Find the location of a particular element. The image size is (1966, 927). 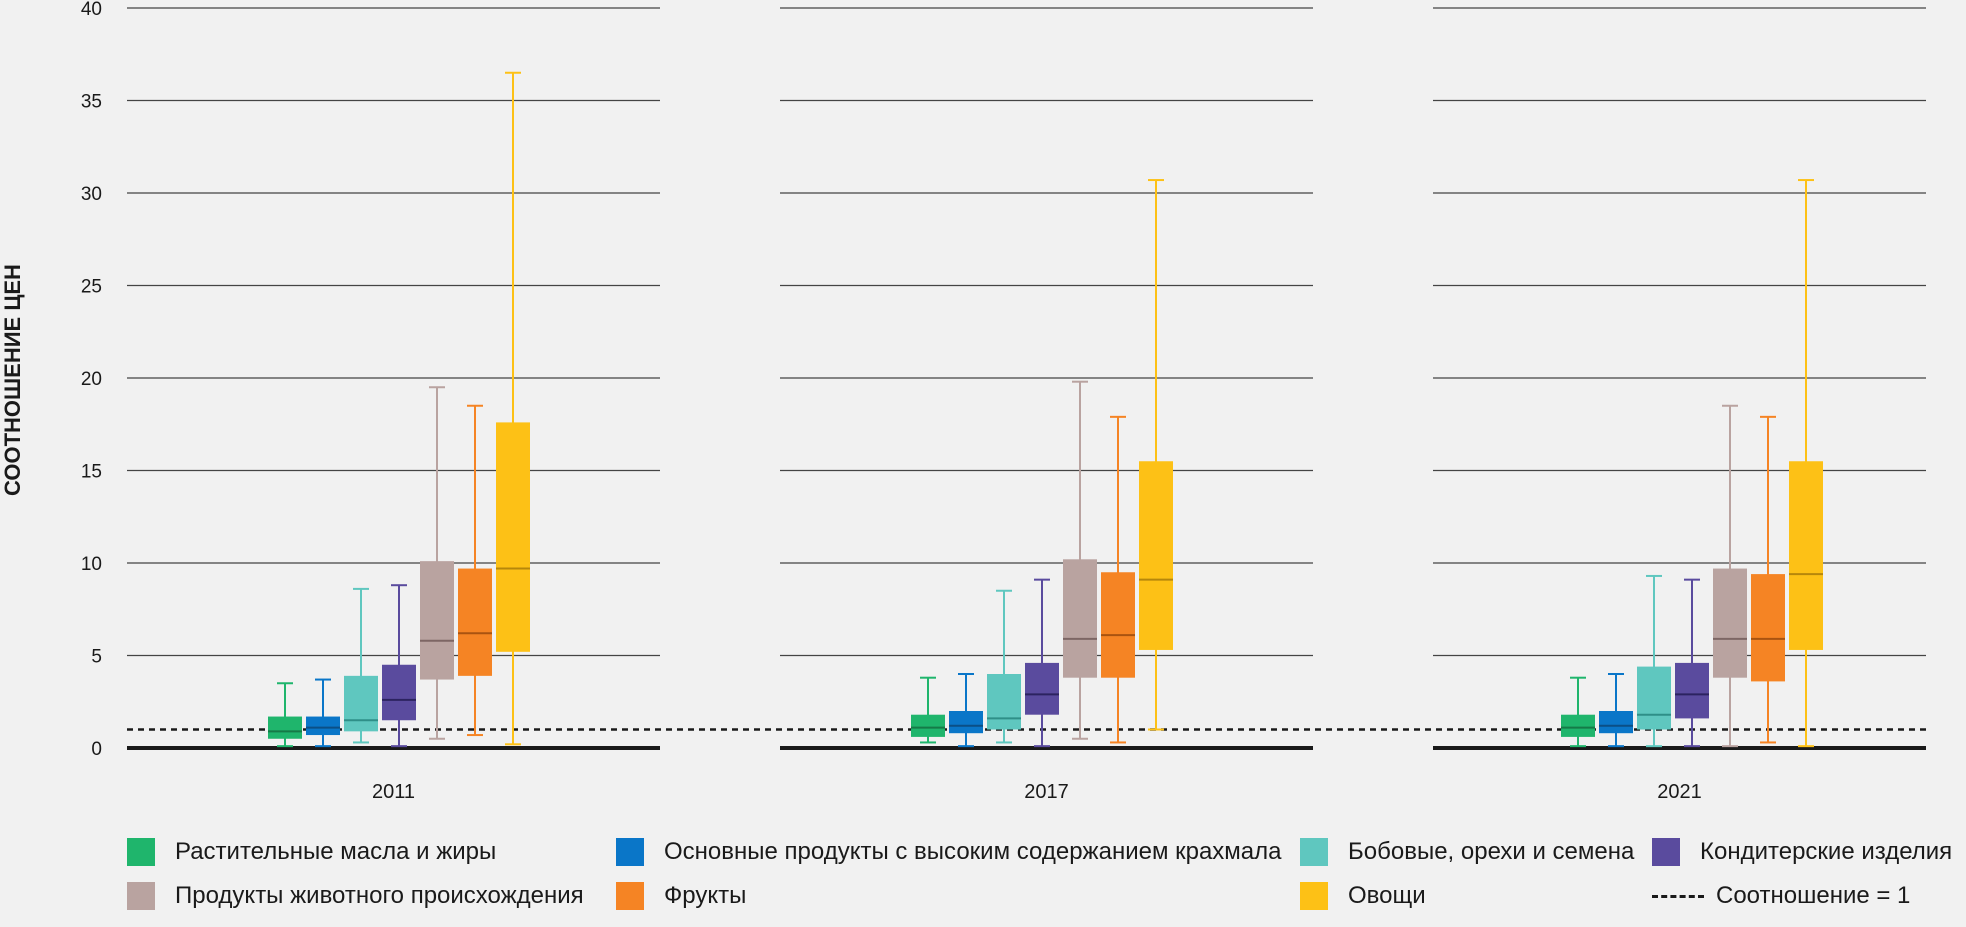

legend-label: Кондитерские изделия is located at coordinates (1826, 851).